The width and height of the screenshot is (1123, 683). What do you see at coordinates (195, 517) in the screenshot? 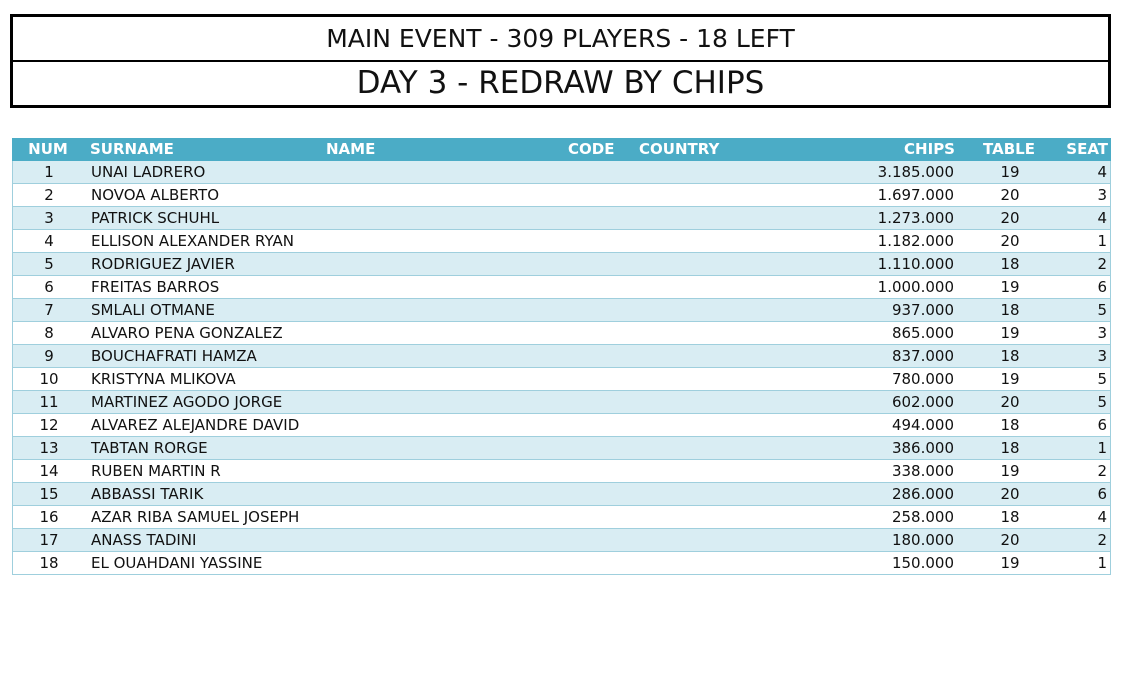
I see `row-player: AZAR RIBA SAMUEL JOSEPH` at bounding box center [195, 517].